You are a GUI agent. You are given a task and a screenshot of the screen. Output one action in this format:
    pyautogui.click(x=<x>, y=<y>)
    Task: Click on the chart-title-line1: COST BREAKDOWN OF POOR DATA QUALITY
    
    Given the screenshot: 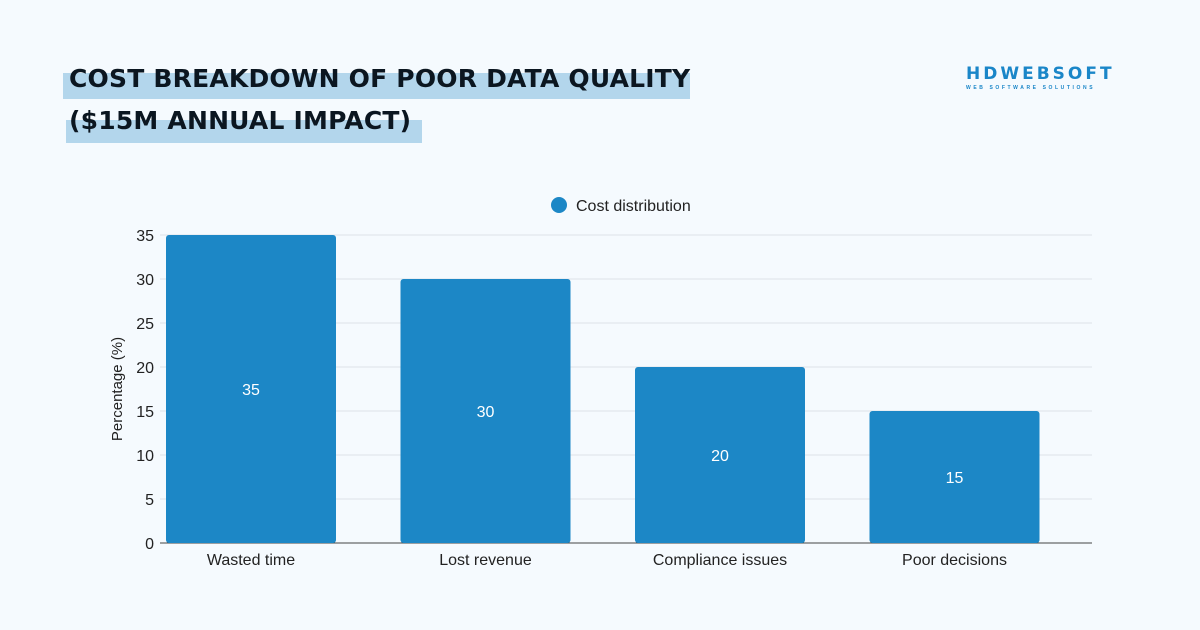 What is the action you would take?
    pyautogui.click(x=380, y=78)
    